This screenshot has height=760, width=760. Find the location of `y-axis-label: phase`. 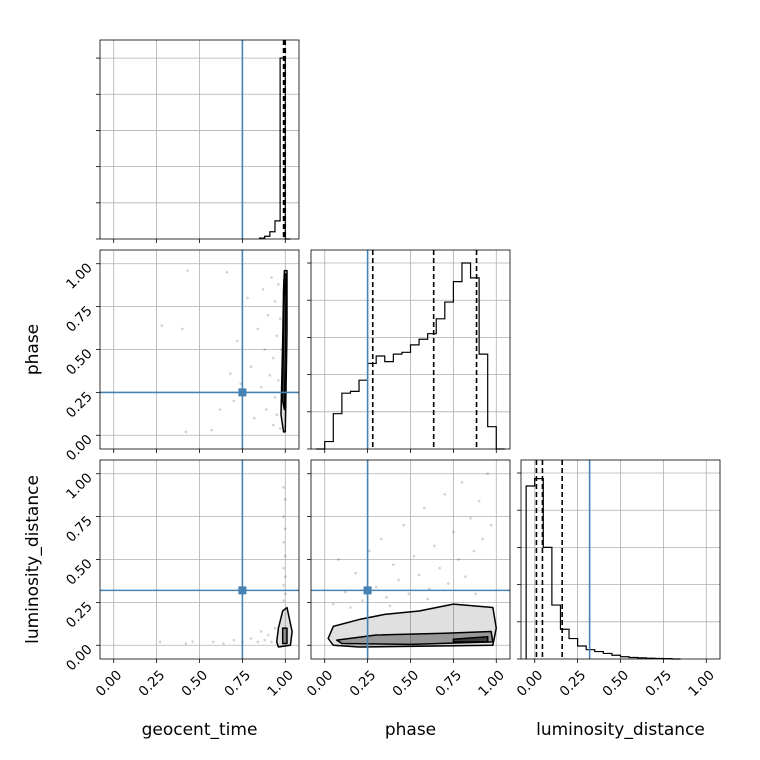

y-axis-label: phase is located at coordinates (33, 349).